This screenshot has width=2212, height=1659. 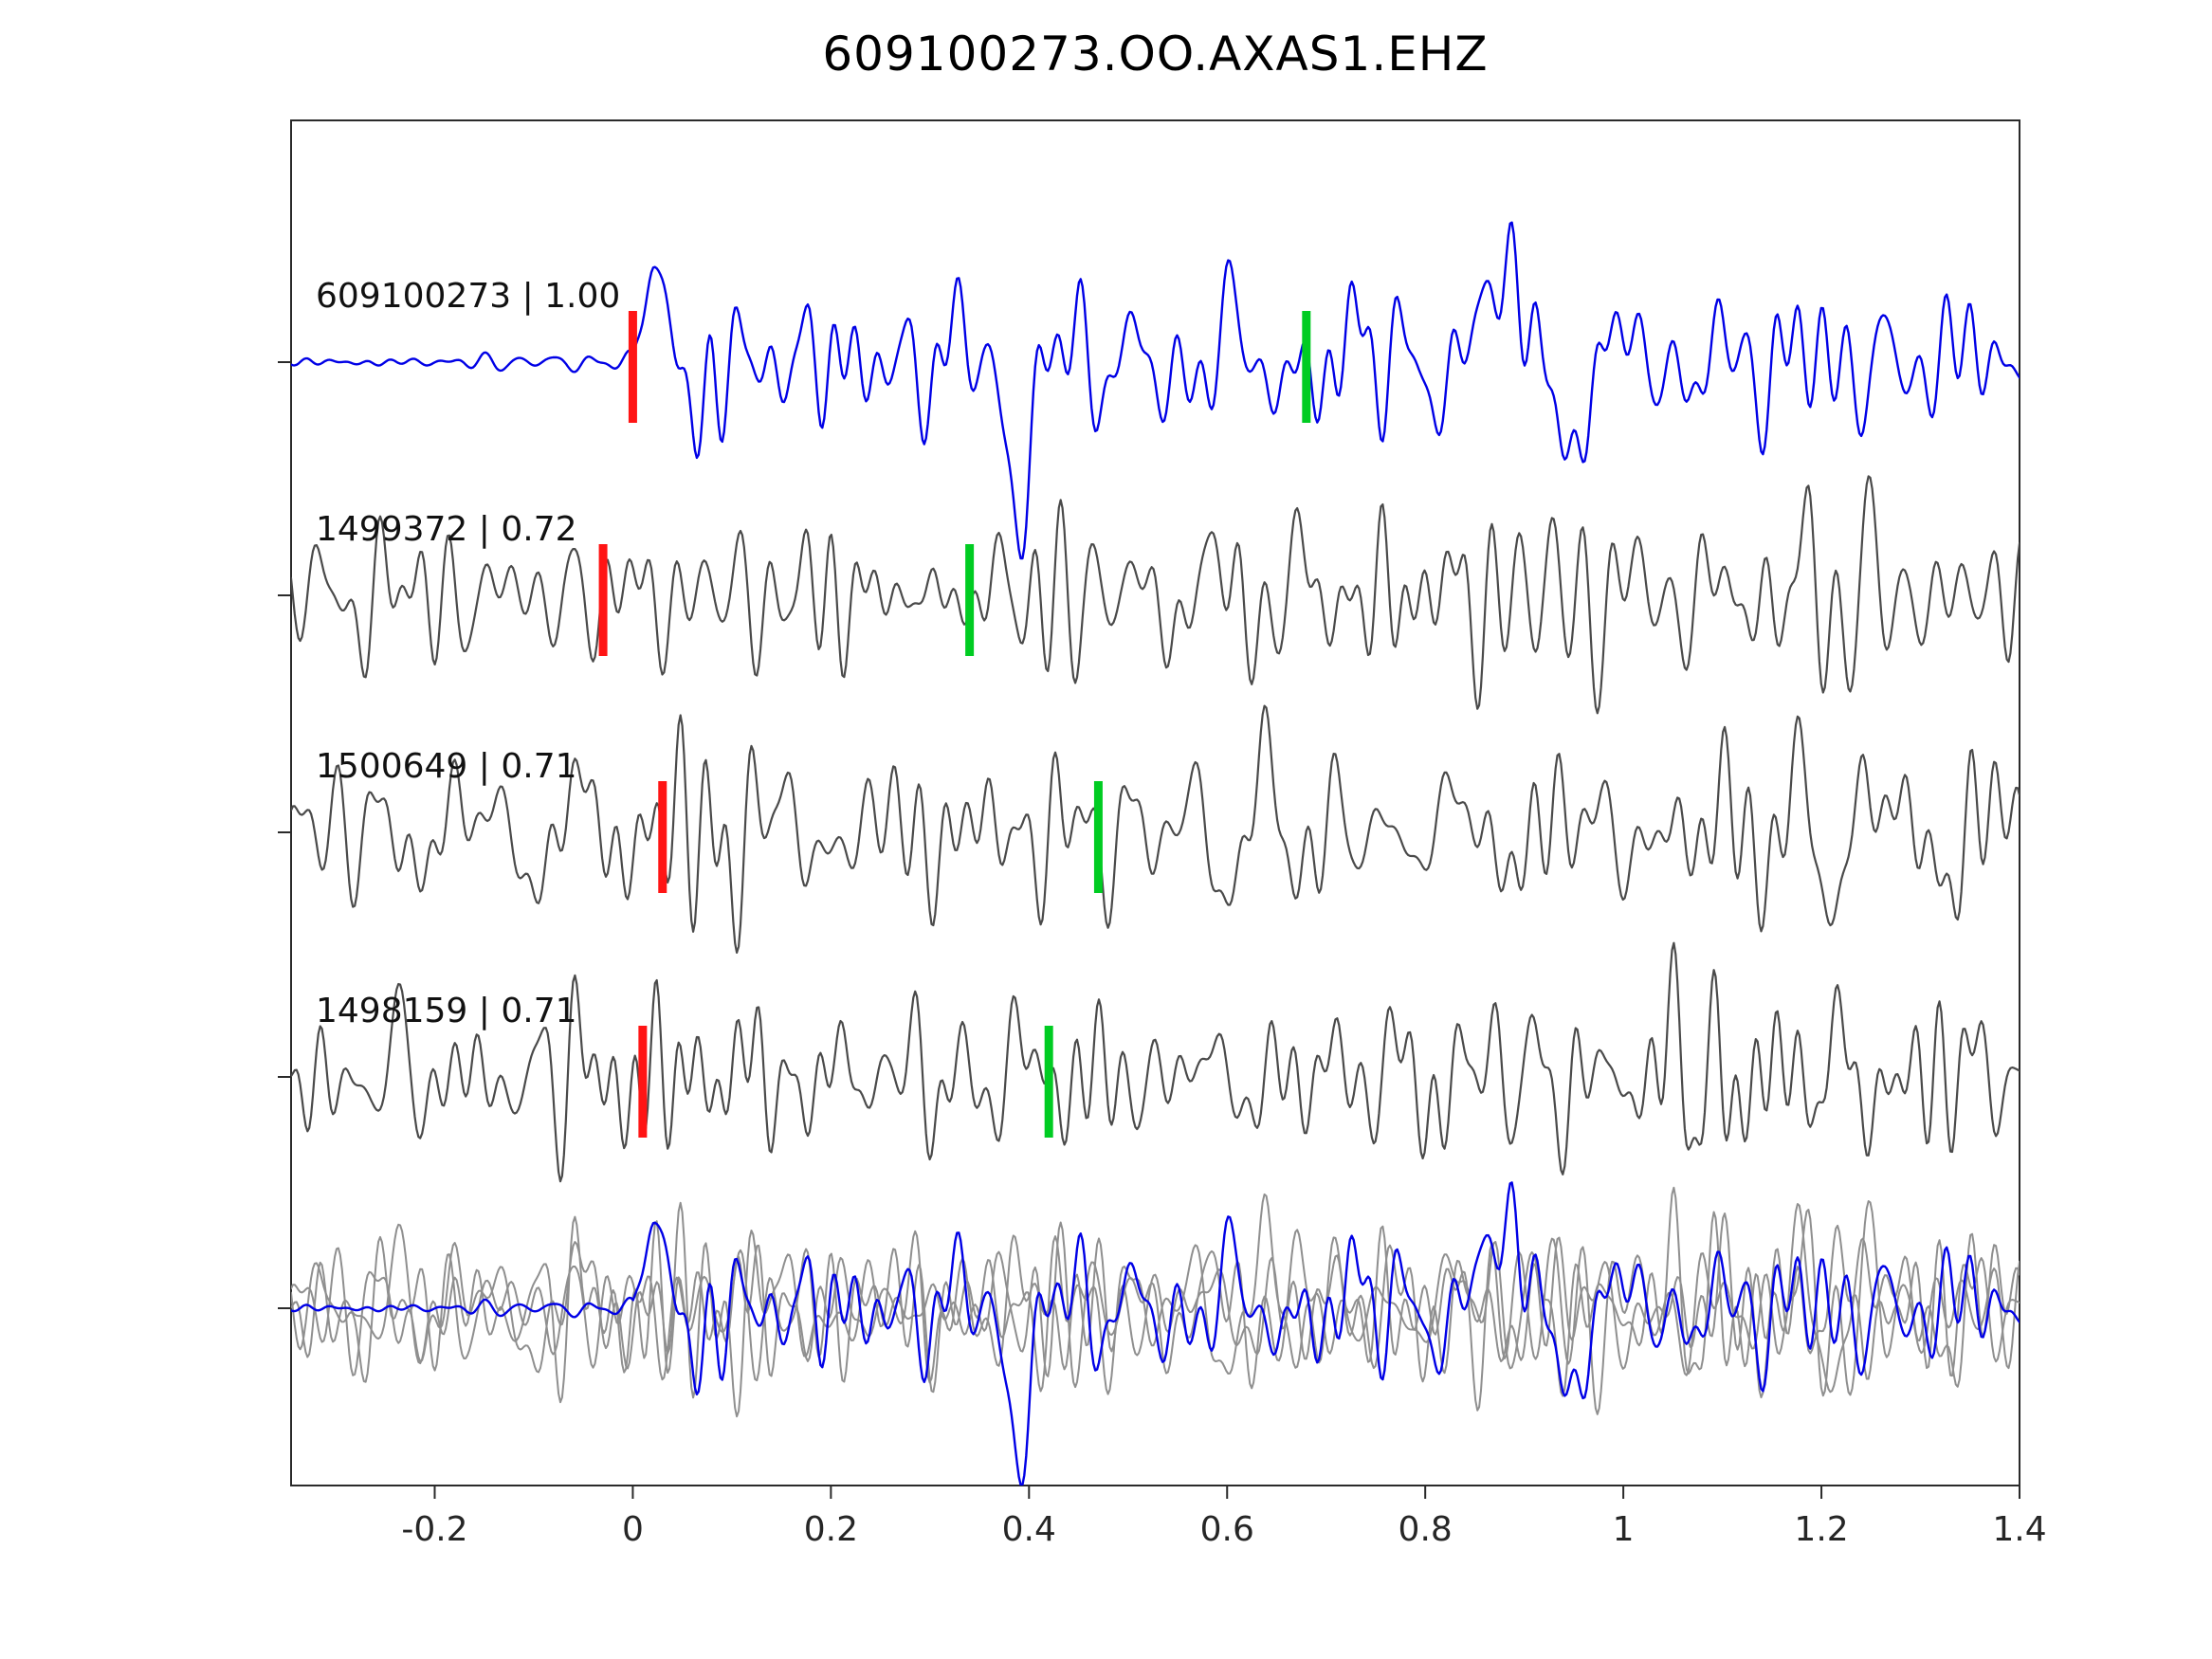 What do you see at coordinates (434, 1529) in the screenshot?
I see `x-tick-label: -0.2` at bounding box center [434, 1529].